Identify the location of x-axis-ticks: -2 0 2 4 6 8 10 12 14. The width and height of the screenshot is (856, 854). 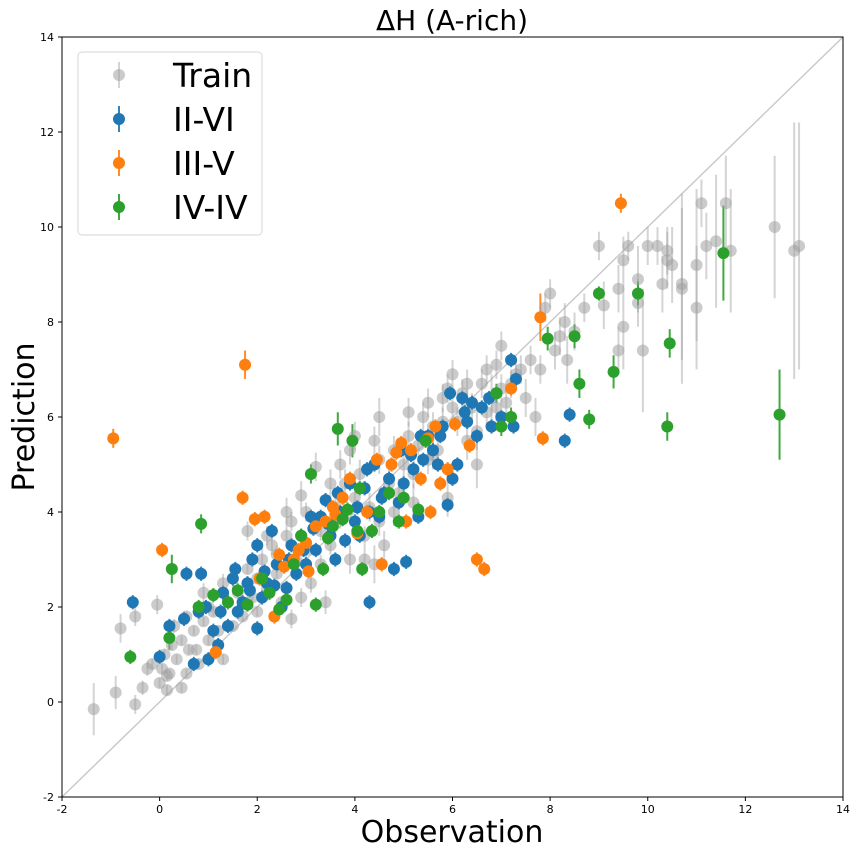
(453, 806).